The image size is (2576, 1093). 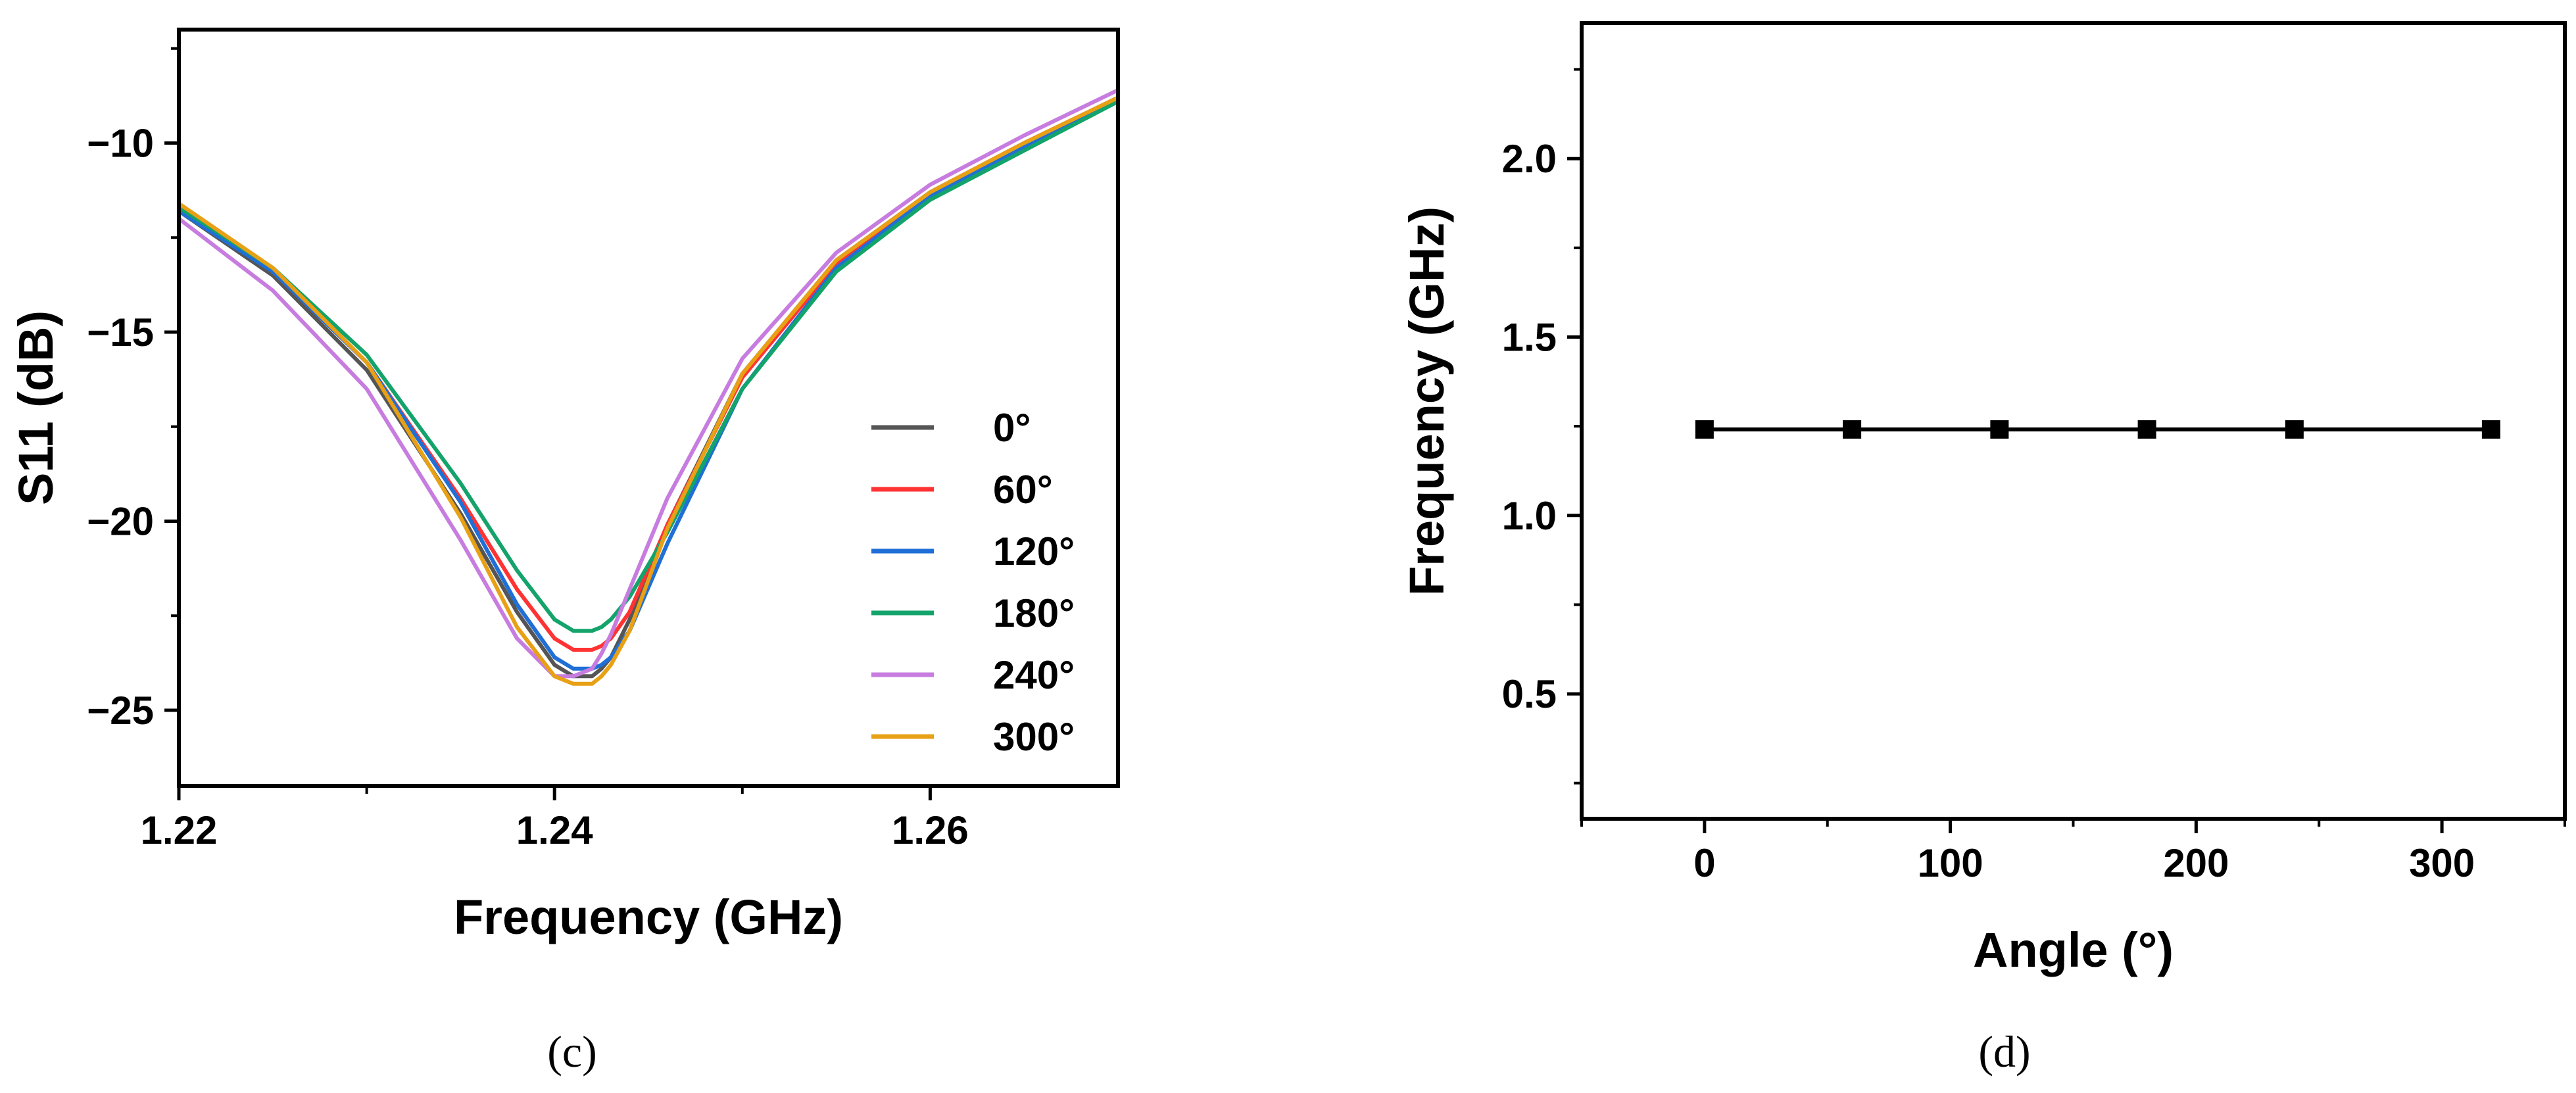 What do you see at coordinates (121, 332) in the screenshot?
I see `c-y-tick-label: −15` at bounding box center [121, 332].